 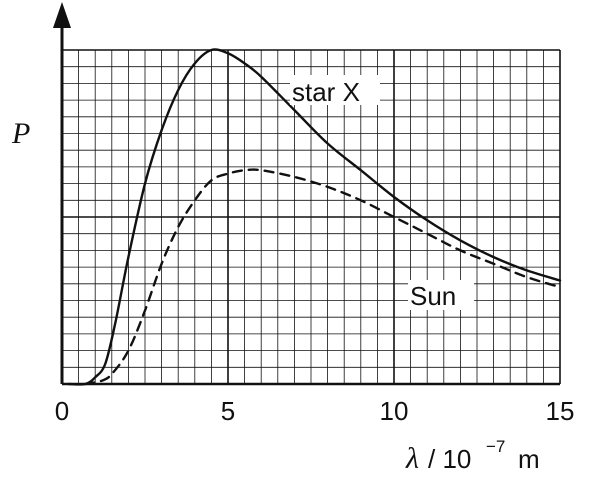 What do you see at coordinates (412, 458) in the screenshot?
I see `x-axis-title-symbol: λ` at bounding box center [412, 458].